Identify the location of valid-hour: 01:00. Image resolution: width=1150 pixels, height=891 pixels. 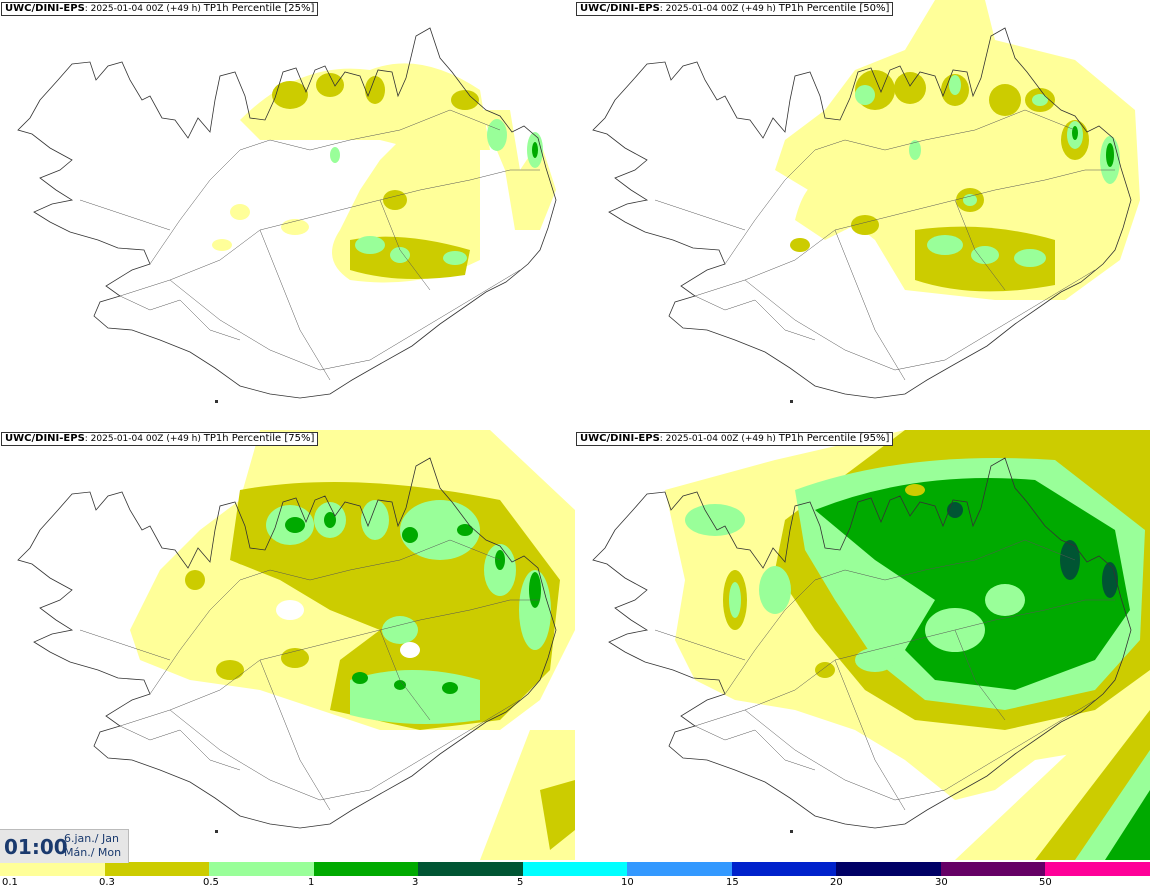
(36, 847).